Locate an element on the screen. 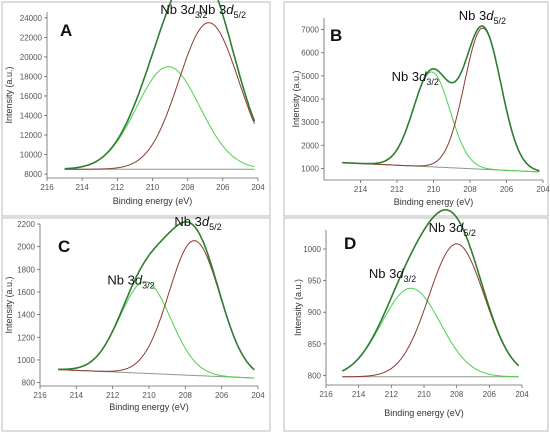 This screenshot has width=550, height=433. y-tick-label: 4000 is located at coordinates (310, 99).